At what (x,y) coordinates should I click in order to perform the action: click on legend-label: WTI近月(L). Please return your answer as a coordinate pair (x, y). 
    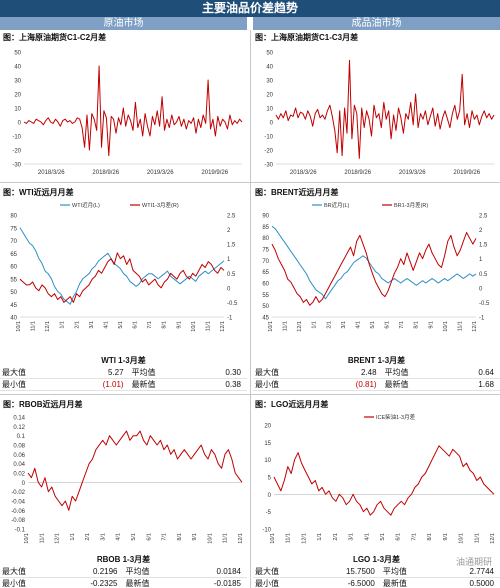
    Looking at the image, I should click on (86, 205).